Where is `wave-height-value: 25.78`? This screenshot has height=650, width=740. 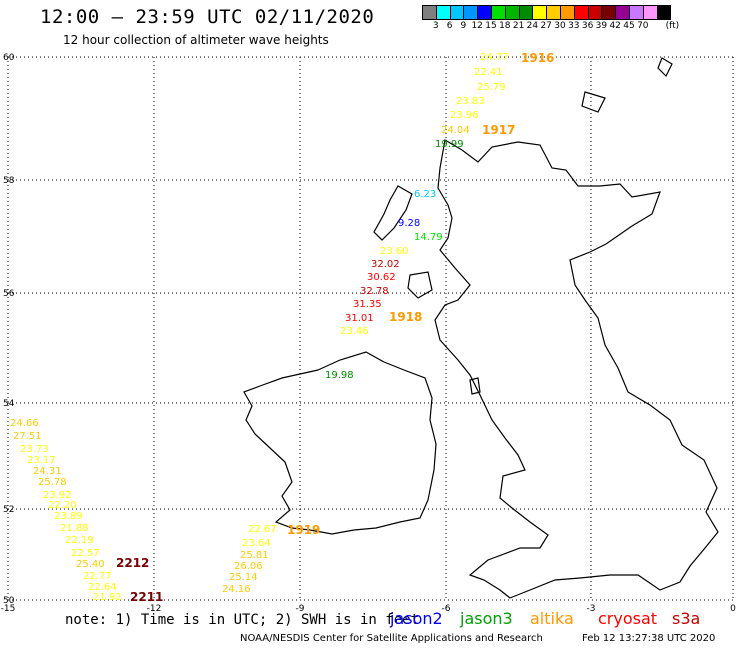
wave-height-value: 25.78 is located at coordinates (52, 482).